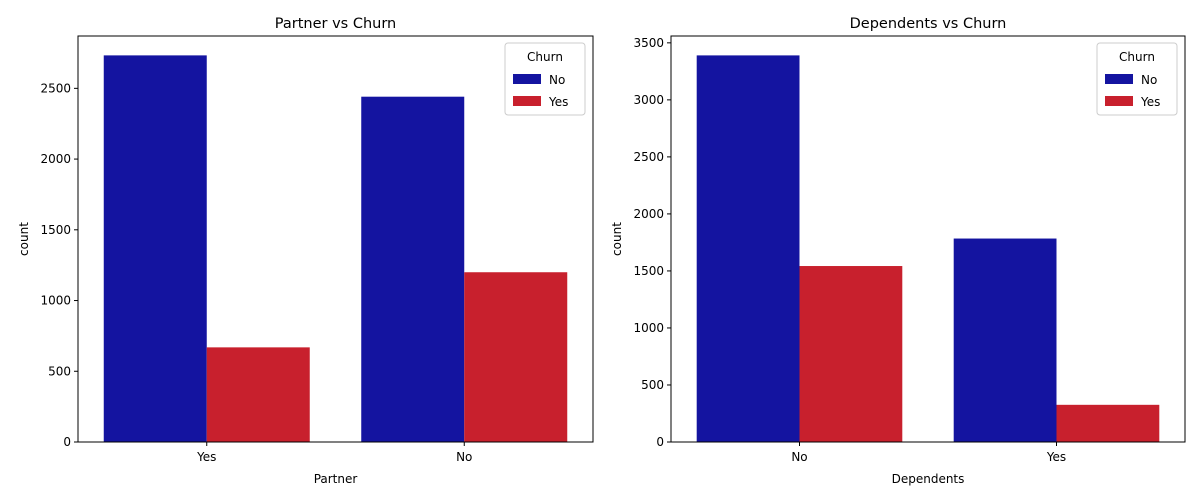 This screenshot has width=1200, height=500. I want to click on x-axis-label: Dependents, so click(928, 479).